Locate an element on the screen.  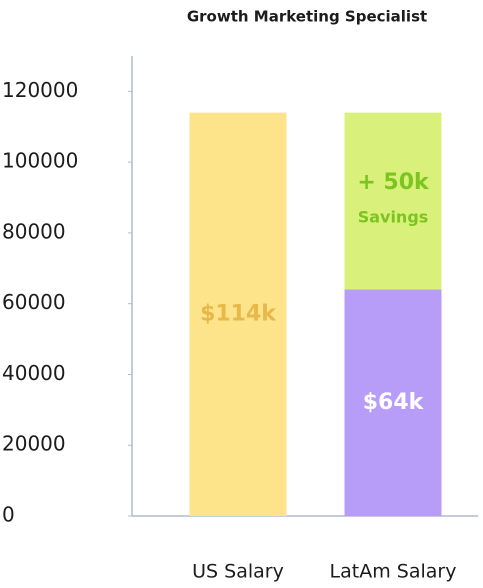
annotation: Savings is located at coordinates (393, 217).